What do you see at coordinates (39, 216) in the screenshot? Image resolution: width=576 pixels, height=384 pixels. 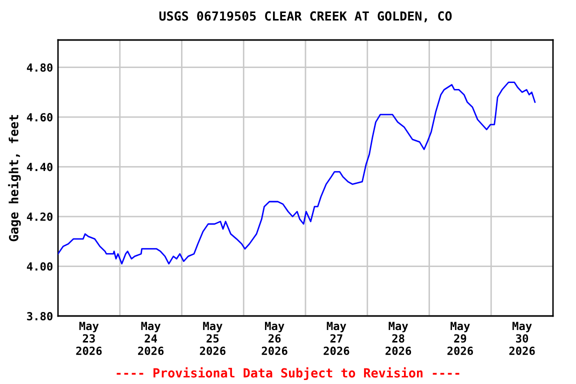 I see `y-tick-label: 4.20` at bounding box center [39, 216].